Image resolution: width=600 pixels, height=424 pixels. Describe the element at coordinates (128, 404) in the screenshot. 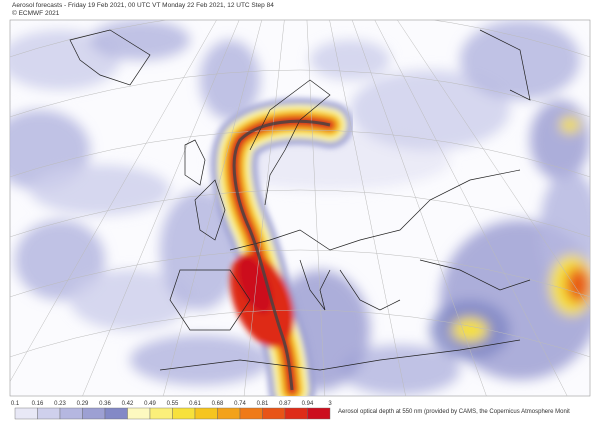

I see `legend-tick-label: 0.42` at that location.